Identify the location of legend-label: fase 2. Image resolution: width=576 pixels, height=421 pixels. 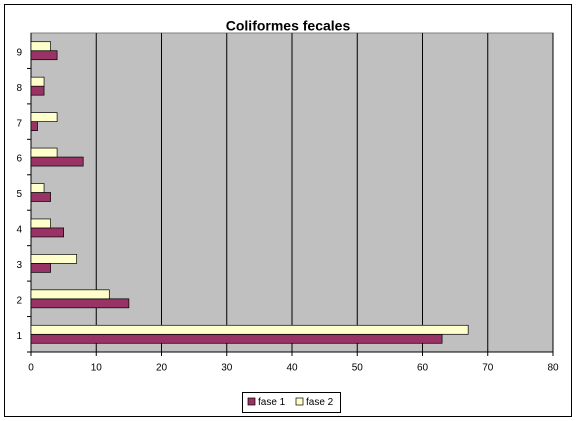
(320, 402).